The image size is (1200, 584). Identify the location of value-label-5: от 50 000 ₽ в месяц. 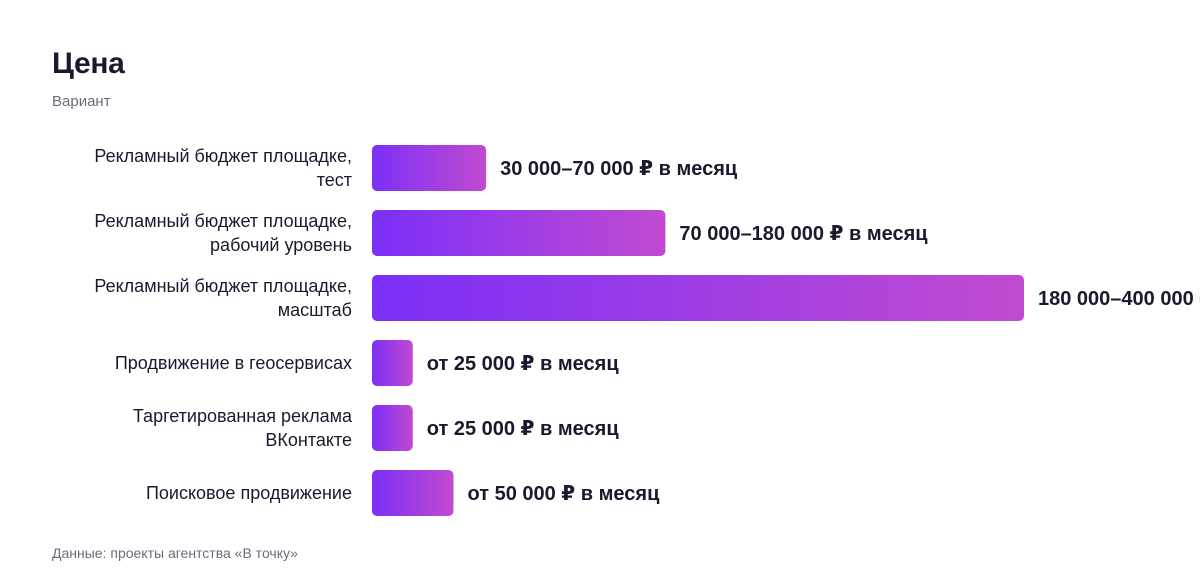
(564, 494).